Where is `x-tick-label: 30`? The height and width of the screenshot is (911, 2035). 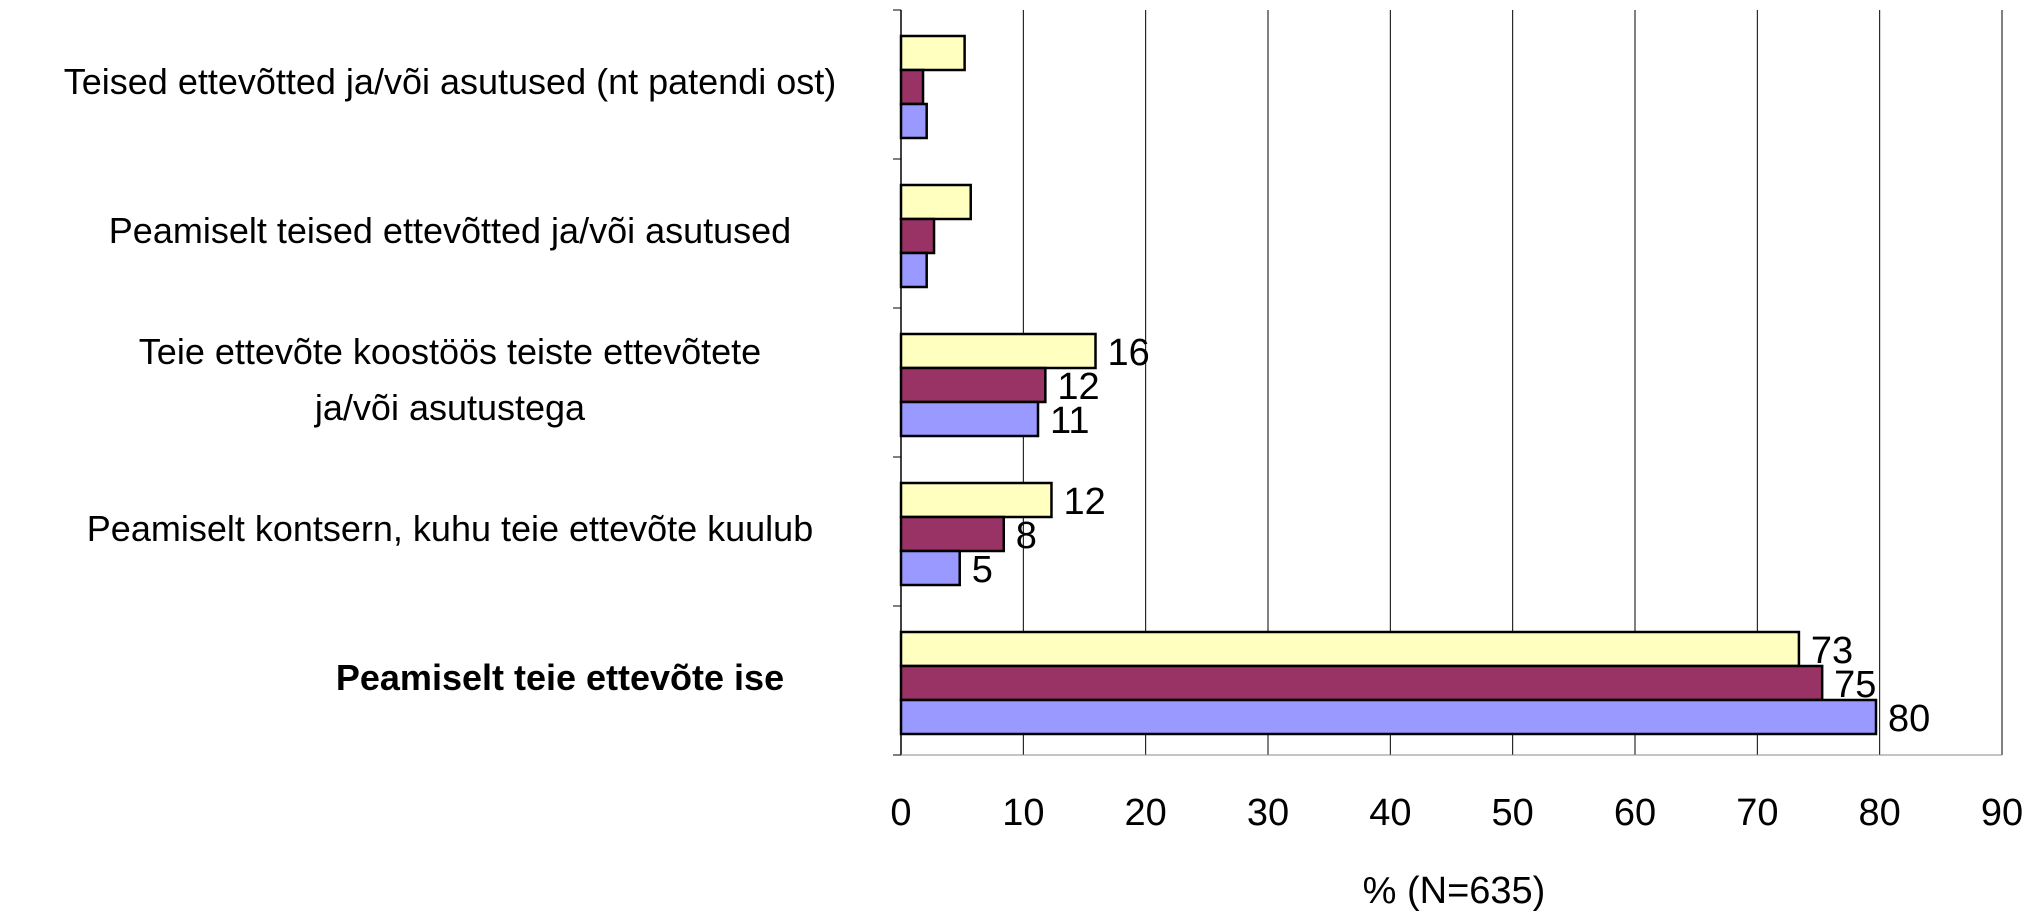
x-tick-label: 30 is located at coordinates (1268, 813).